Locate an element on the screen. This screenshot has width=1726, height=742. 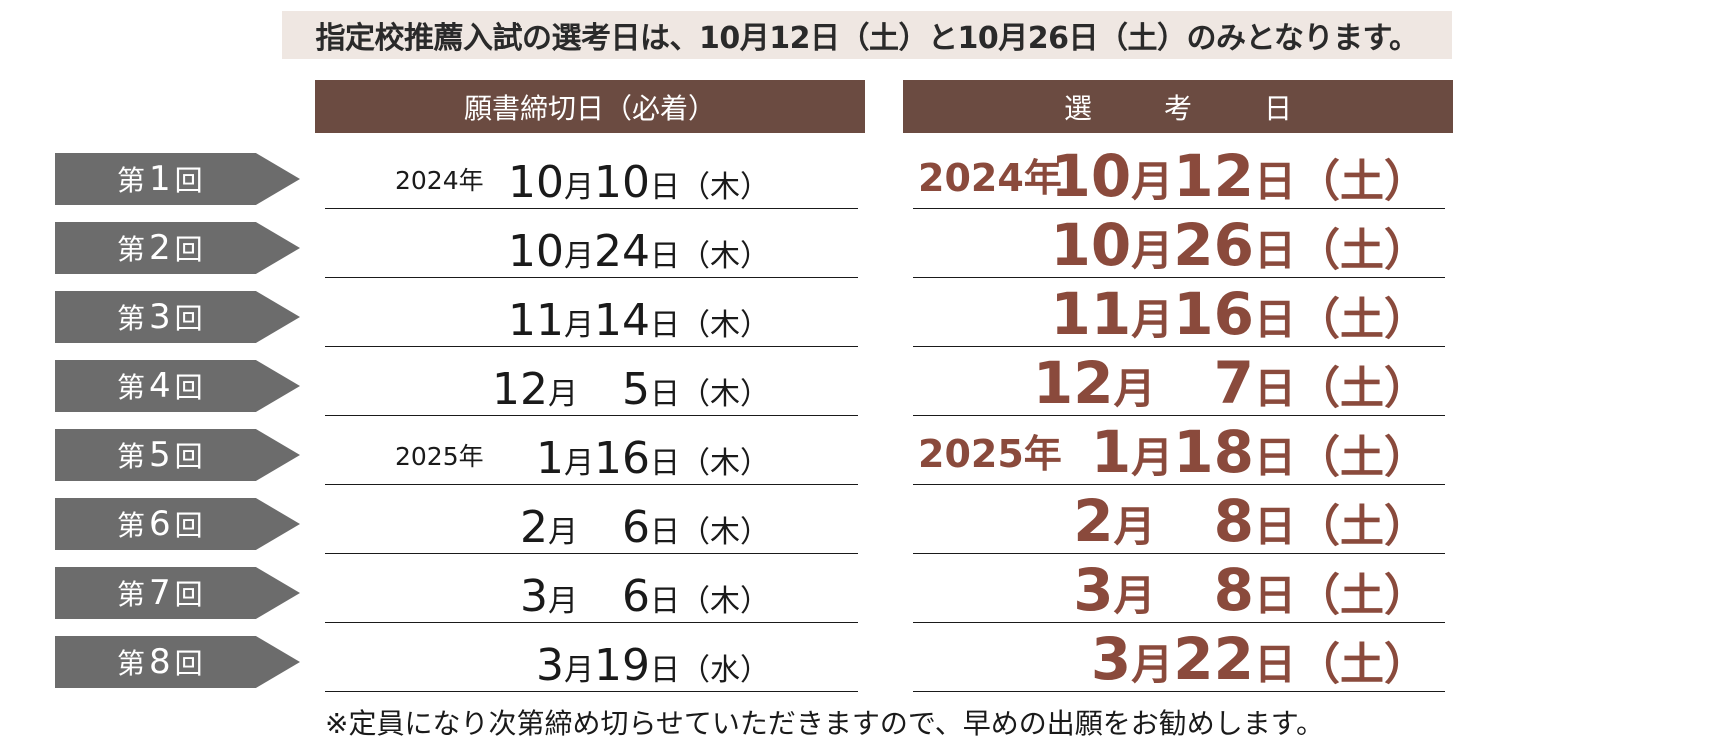
deadline-date: 2月 6日（木） is located at coordinates (645, 528).